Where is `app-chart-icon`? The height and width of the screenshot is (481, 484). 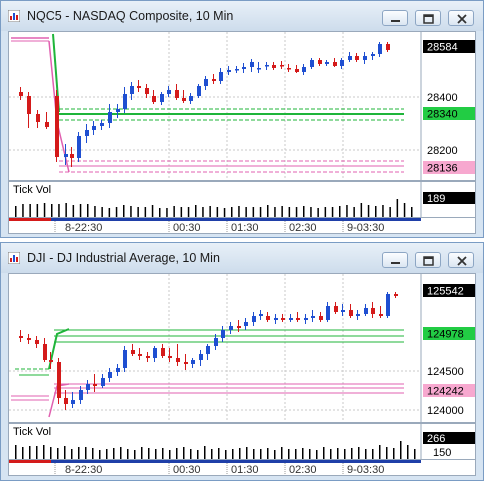 app-chart-icon is located at coordinates (14, 16).